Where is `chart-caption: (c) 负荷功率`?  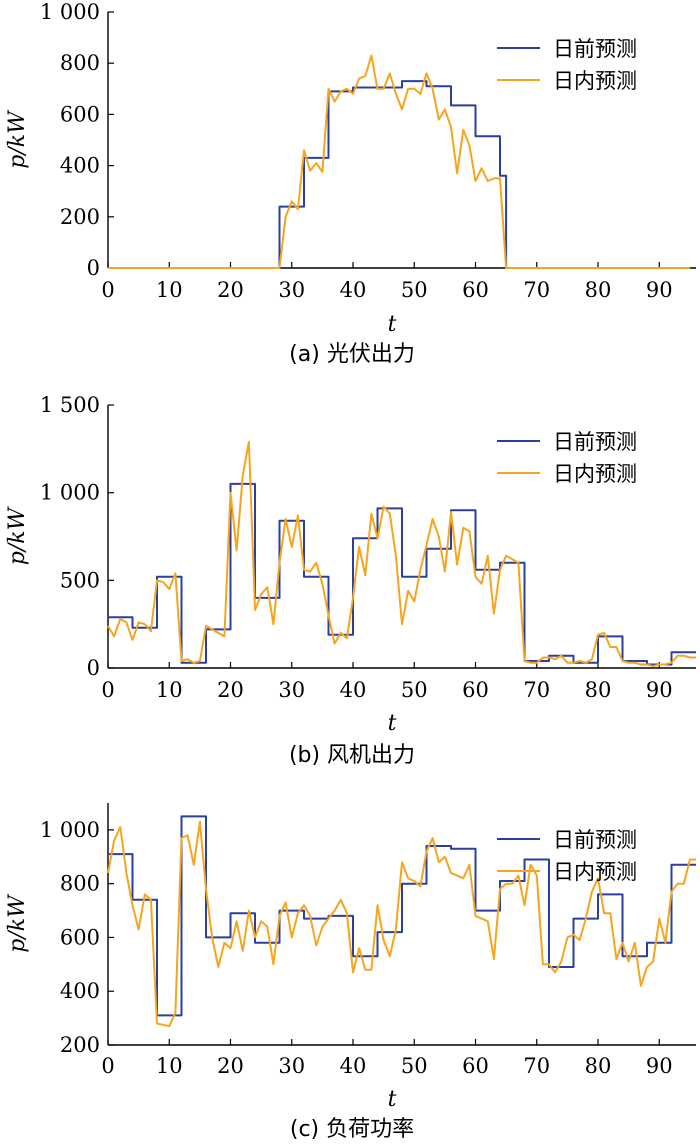 chart-caption: (c) 负荷功率 is located at coordinates (352, 1129).